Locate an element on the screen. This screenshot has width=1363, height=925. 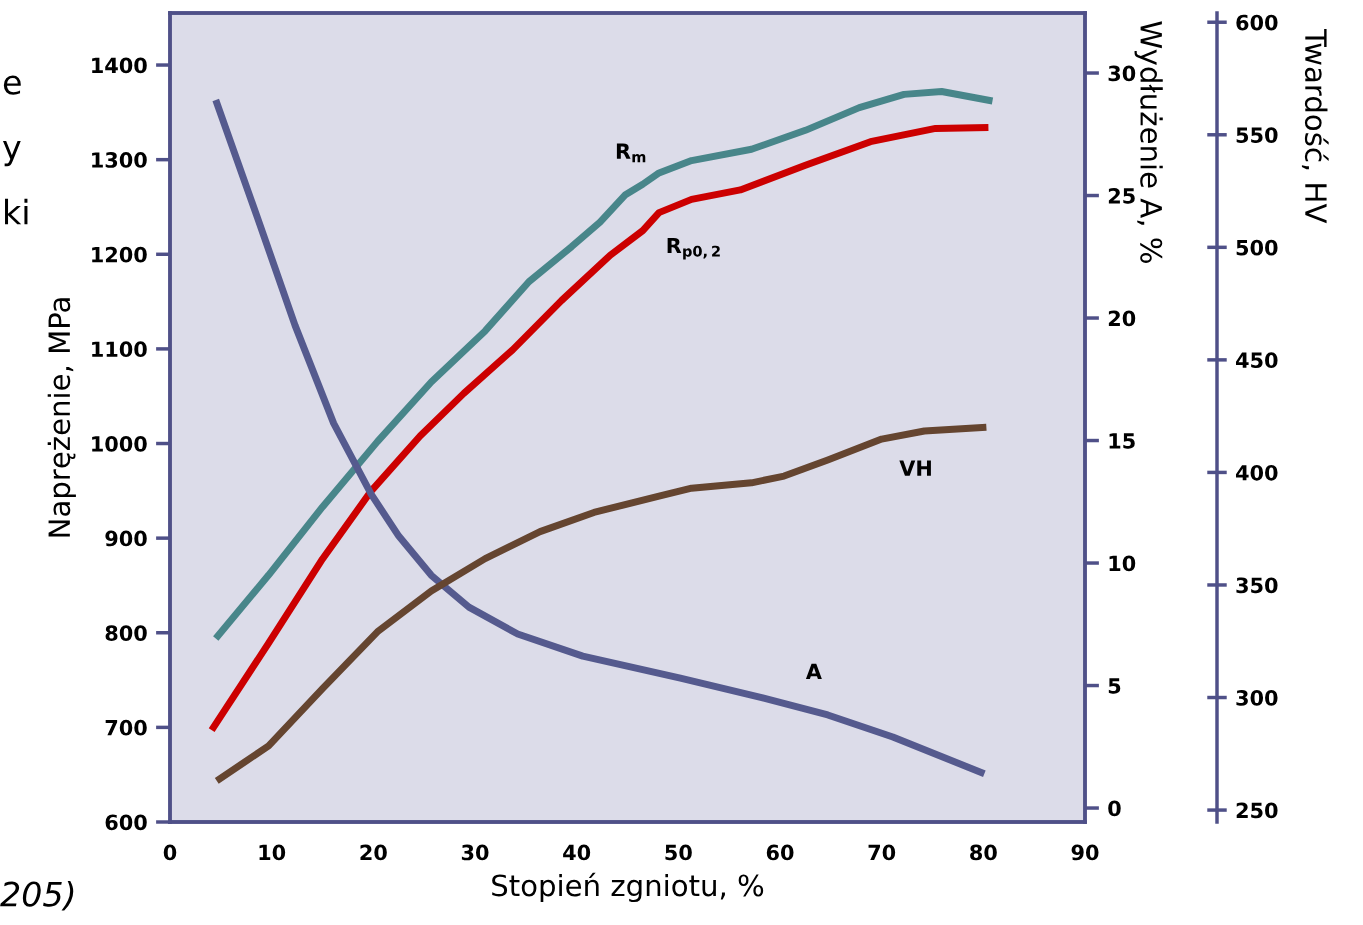
y-axis-title: Naprężenie, MPa is located at coordinates (61, 417).